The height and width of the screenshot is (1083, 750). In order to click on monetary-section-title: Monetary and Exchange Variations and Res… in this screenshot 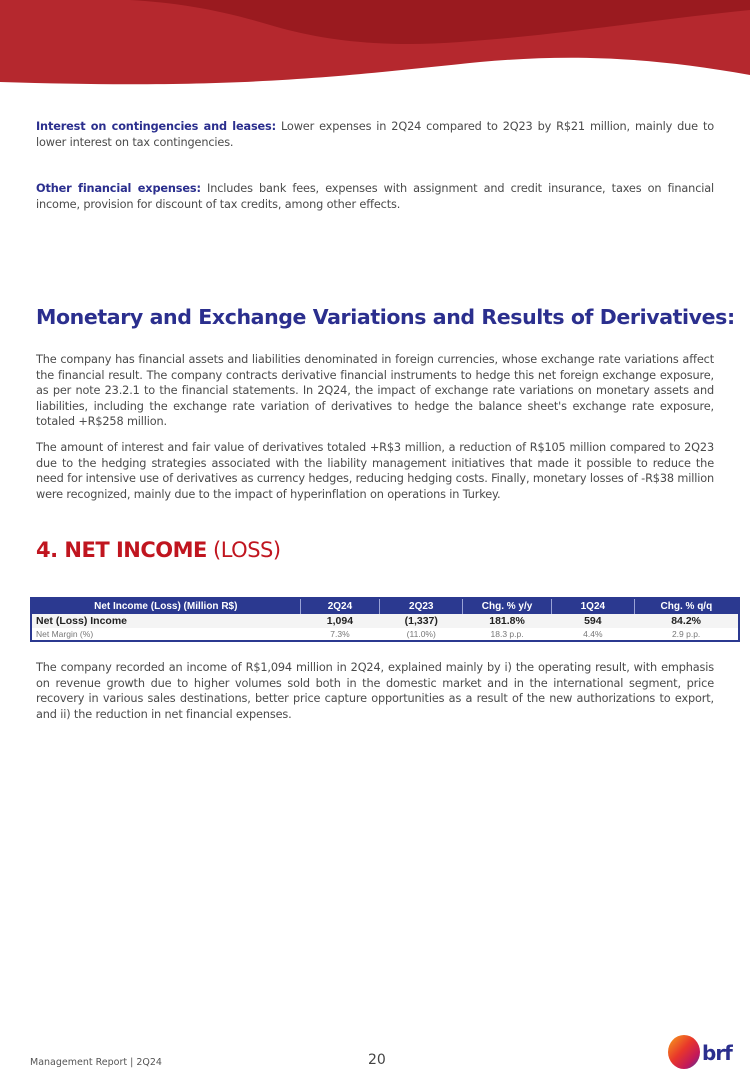, I will do `click(385, 317)`.